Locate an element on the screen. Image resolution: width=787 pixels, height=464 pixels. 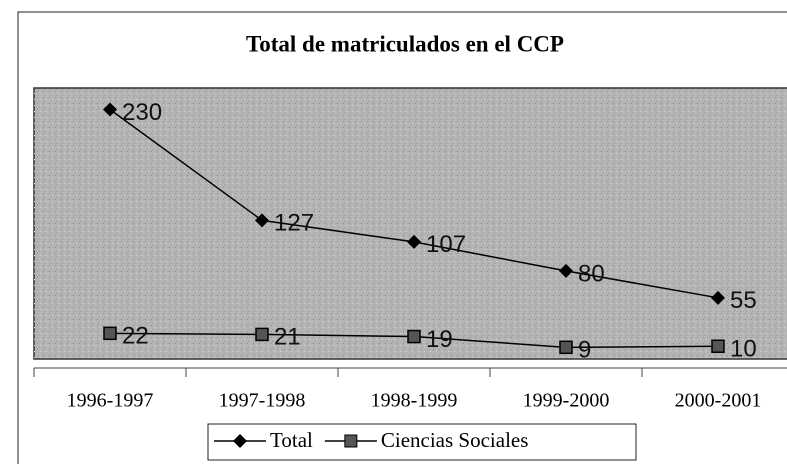
data-label: 80 is located at coordinates (591, 273).